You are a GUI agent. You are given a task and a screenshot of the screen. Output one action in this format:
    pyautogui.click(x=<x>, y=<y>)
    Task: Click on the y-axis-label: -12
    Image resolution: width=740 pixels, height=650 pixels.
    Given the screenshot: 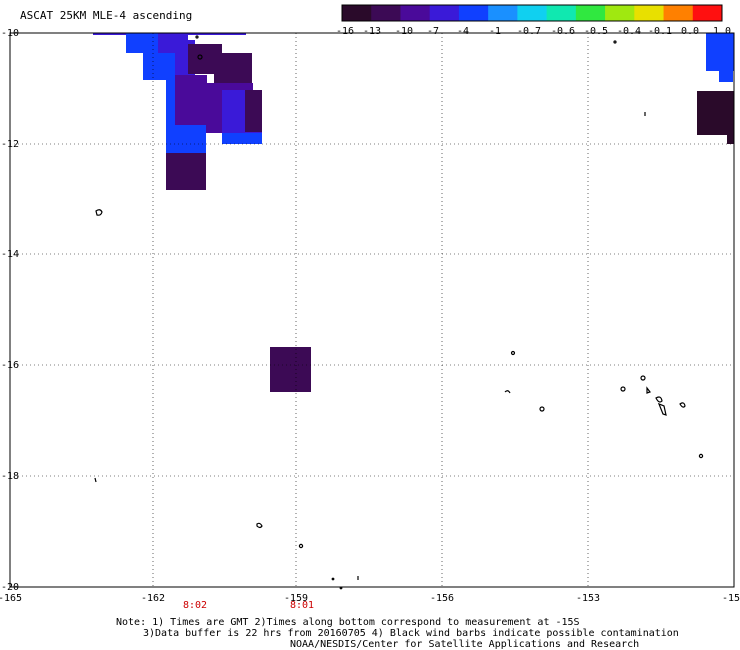 What is the action you would take?
    pyautogui.click(x=10, y=144)
    